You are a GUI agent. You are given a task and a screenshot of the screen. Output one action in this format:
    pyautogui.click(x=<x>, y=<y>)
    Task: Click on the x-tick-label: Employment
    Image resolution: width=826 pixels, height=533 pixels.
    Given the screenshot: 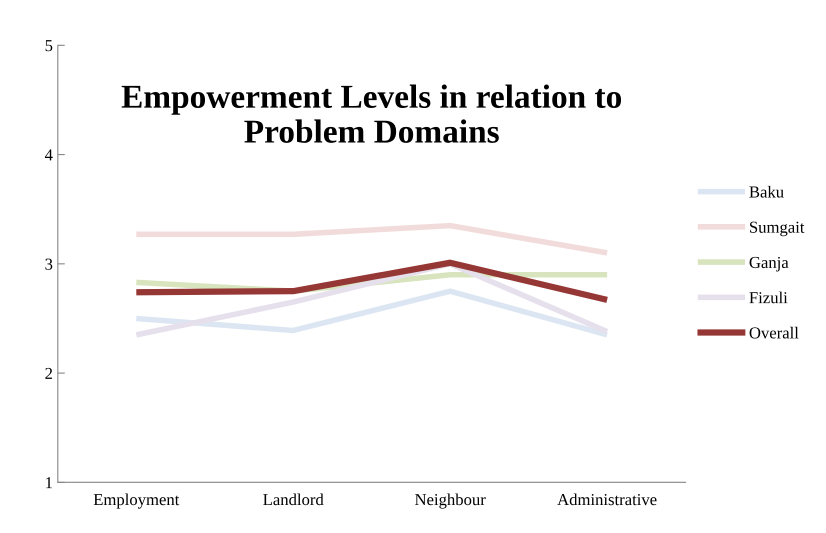 What is the action you would take?
    pyautogui.click(x=137, y=501)
    